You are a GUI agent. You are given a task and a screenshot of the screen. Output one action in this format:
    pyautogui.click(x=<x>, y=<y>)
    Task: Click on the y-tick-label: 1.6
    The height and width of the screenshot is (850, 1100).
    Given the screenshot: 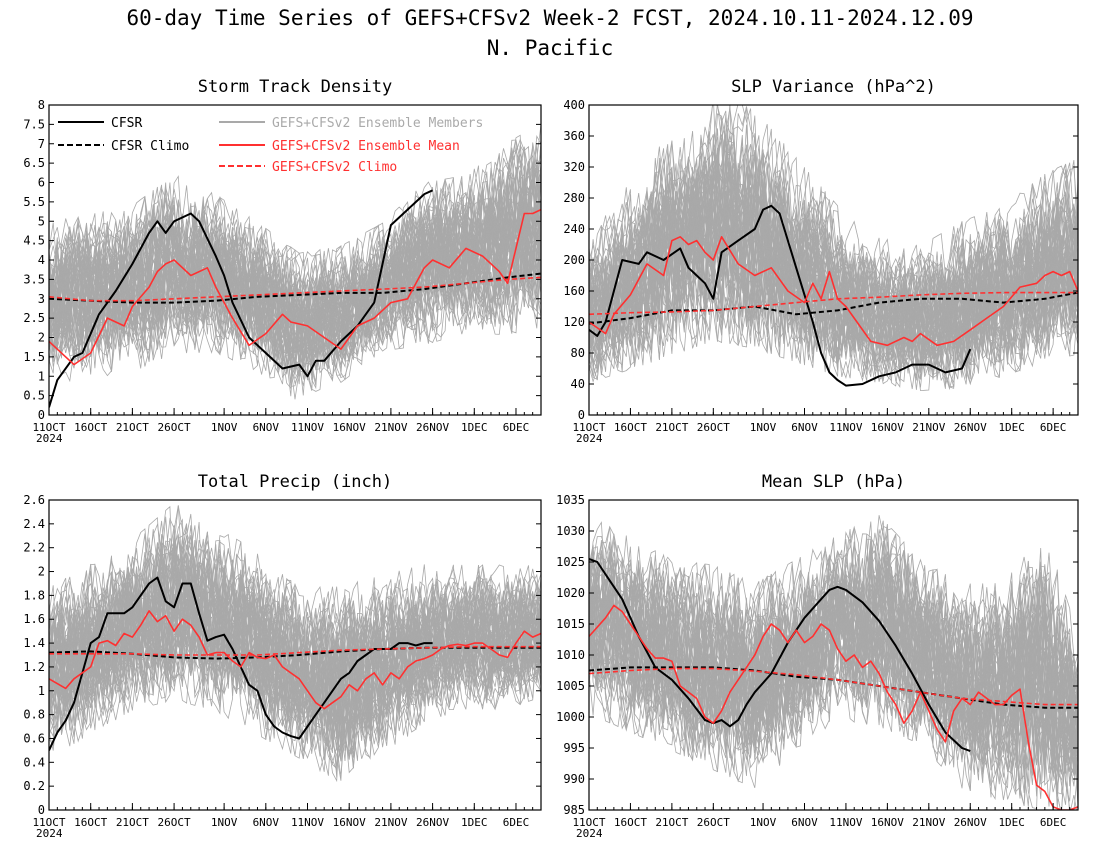 What is the action you would take?
    pyautogui.click(x=34, y=619)
    